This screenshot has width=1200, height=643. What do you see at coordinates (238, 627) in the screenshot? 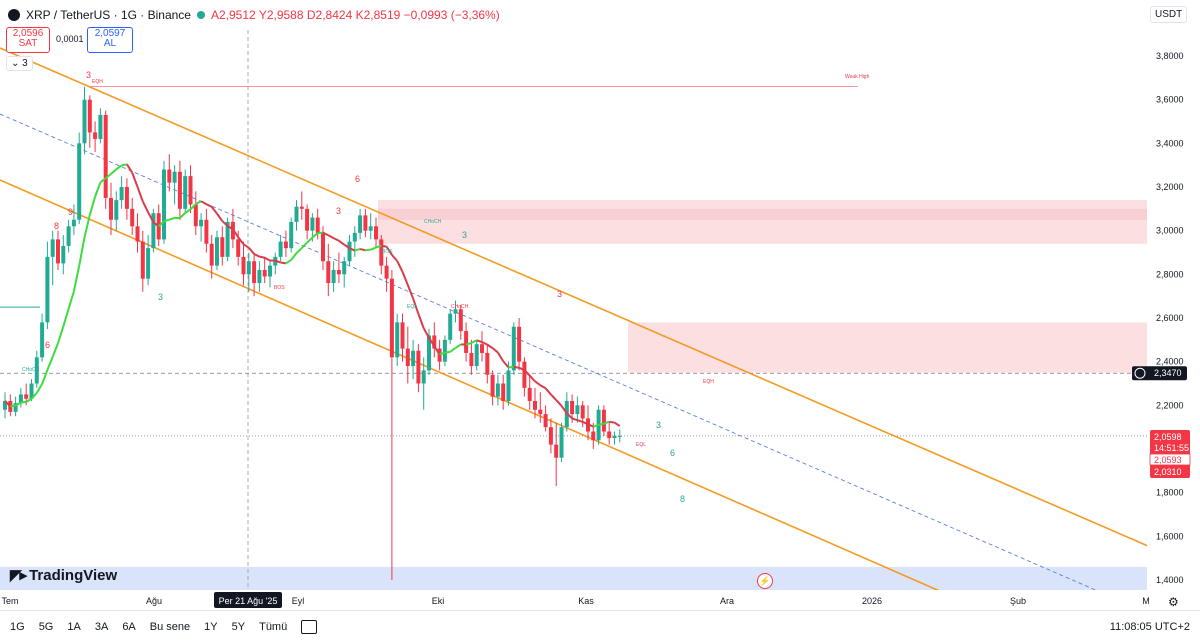
I see `range-5y: 5Y` at bounding box center [238, 627].